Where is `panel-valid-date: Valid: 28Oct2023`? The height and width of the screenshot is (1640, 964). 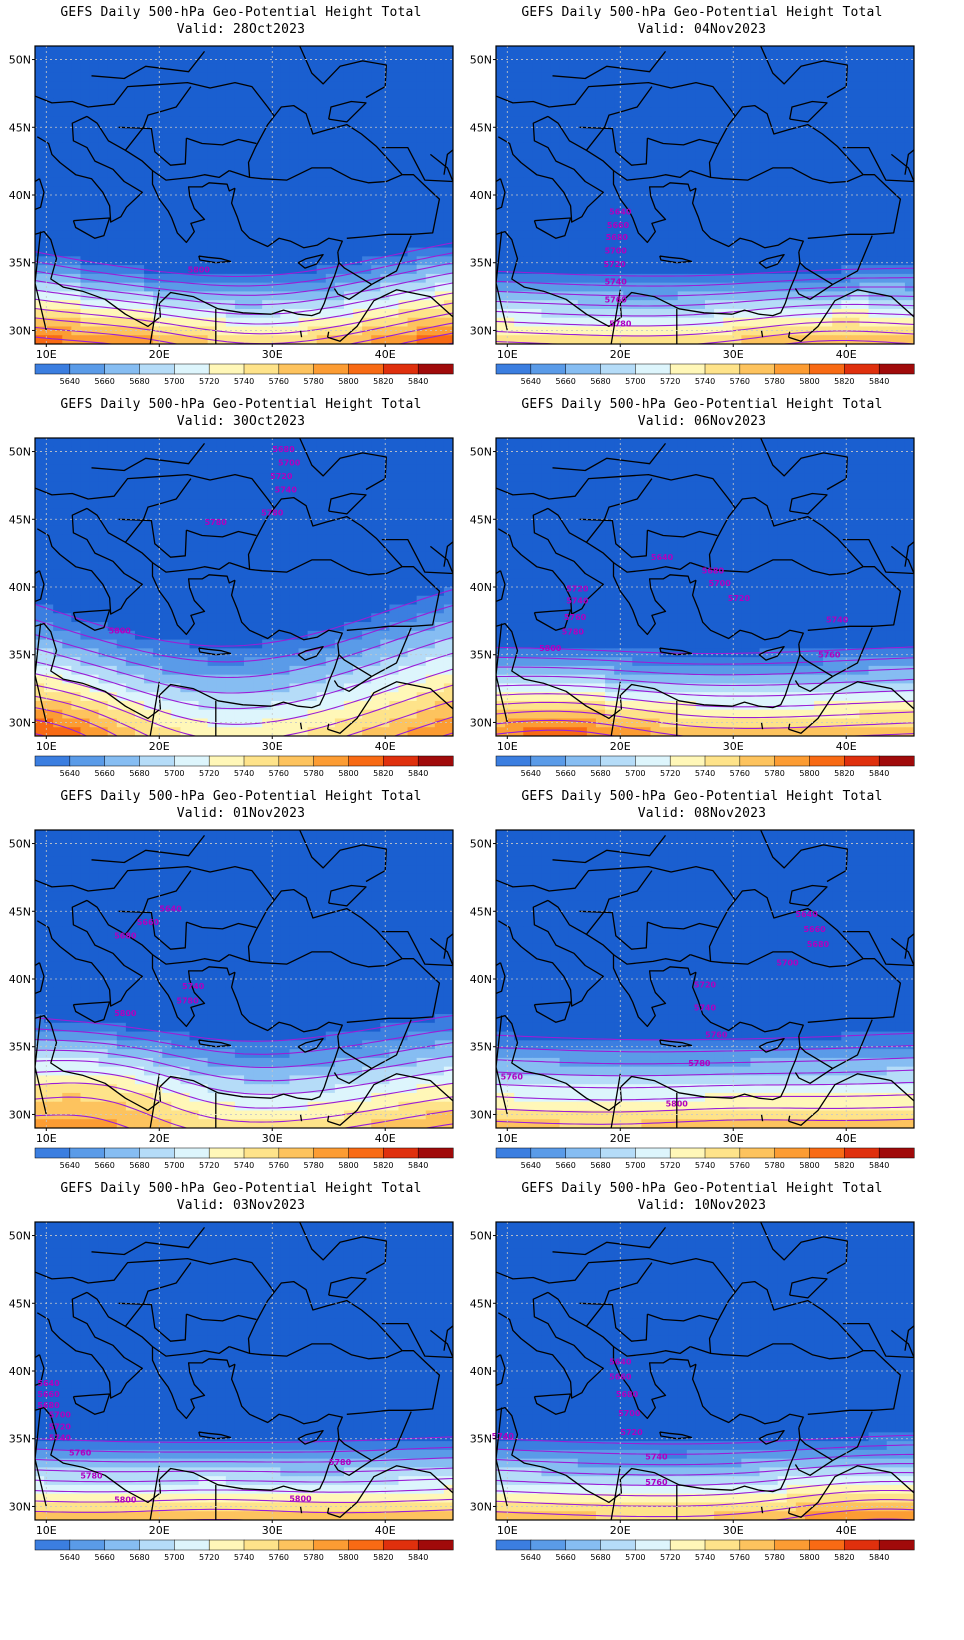
panel-valid-date: Valid: 28Oct2023 is located at coordinates (241, 29).